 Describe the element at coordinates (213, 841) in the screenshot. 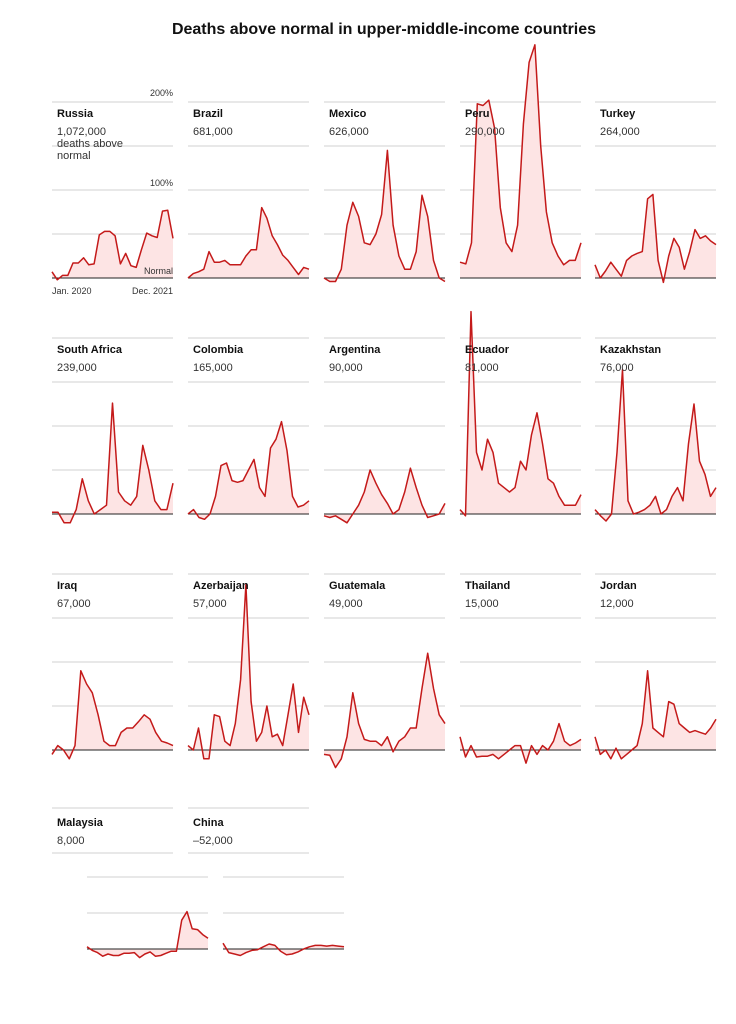

I see `country-total: –52,000` at that location.